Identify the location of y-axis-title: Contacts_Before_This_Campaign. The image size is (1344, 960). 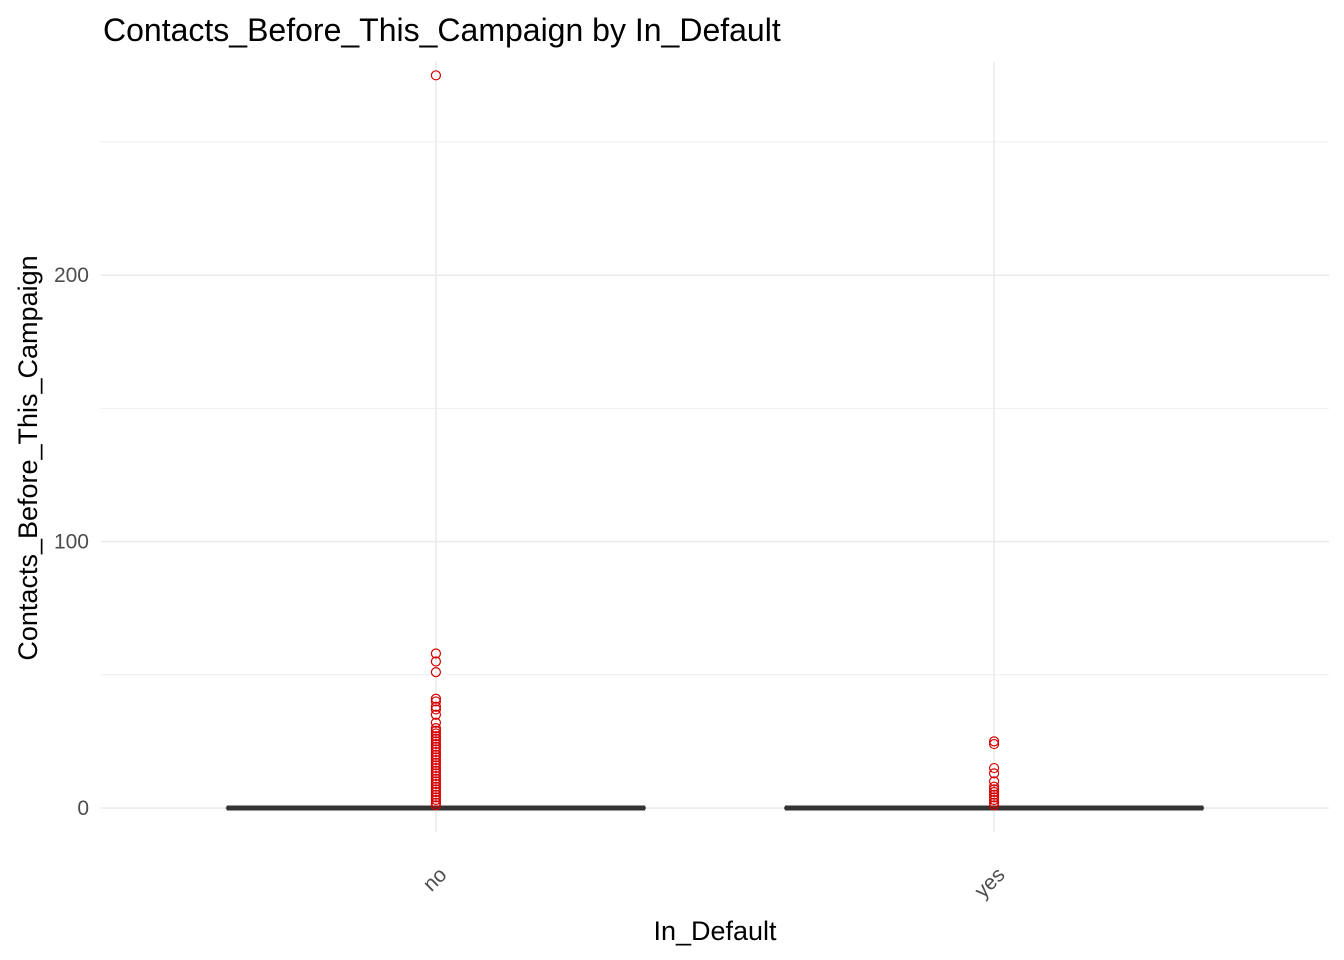
(28, 457).